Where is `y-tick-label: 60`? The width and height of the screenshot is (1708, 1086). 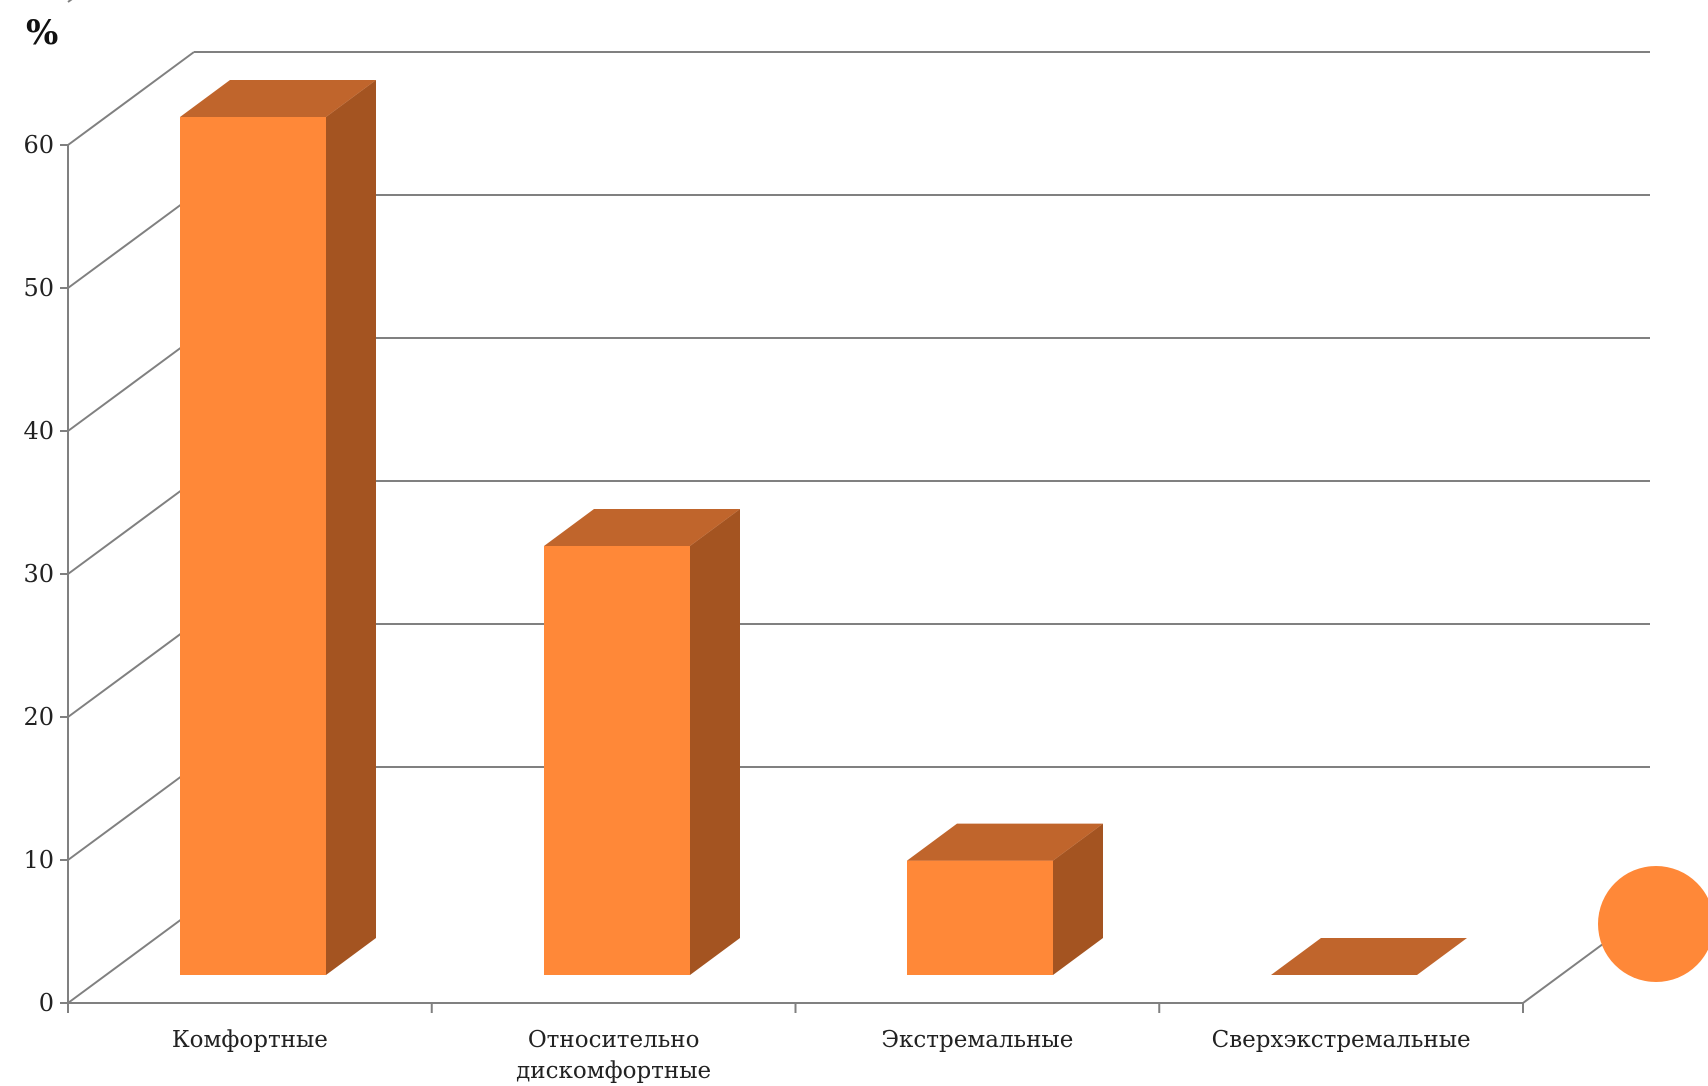 y-tick-label: 60 is located at coordinates (38, 145).